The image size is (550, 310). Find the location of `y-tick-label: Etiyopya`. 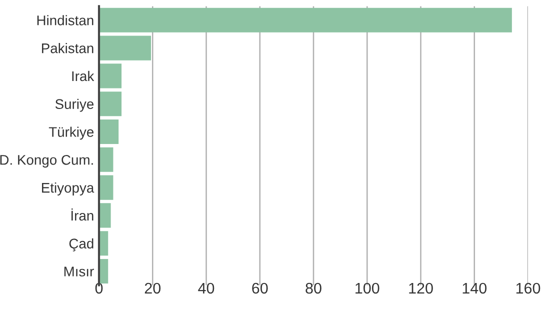

y-tick-label: Etiyopya is located at coordinates (68, 189).